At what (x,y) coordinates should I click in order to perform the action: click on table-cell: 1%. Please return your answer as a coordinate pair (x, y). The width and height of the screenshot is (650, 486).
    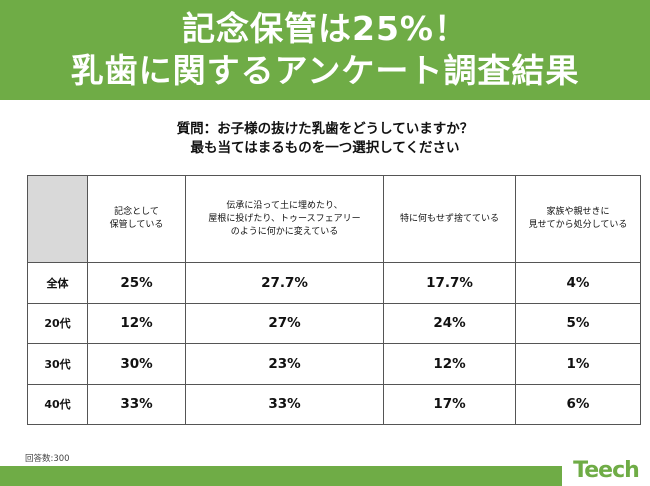
    Looking at the image, I should click on (578, 364).